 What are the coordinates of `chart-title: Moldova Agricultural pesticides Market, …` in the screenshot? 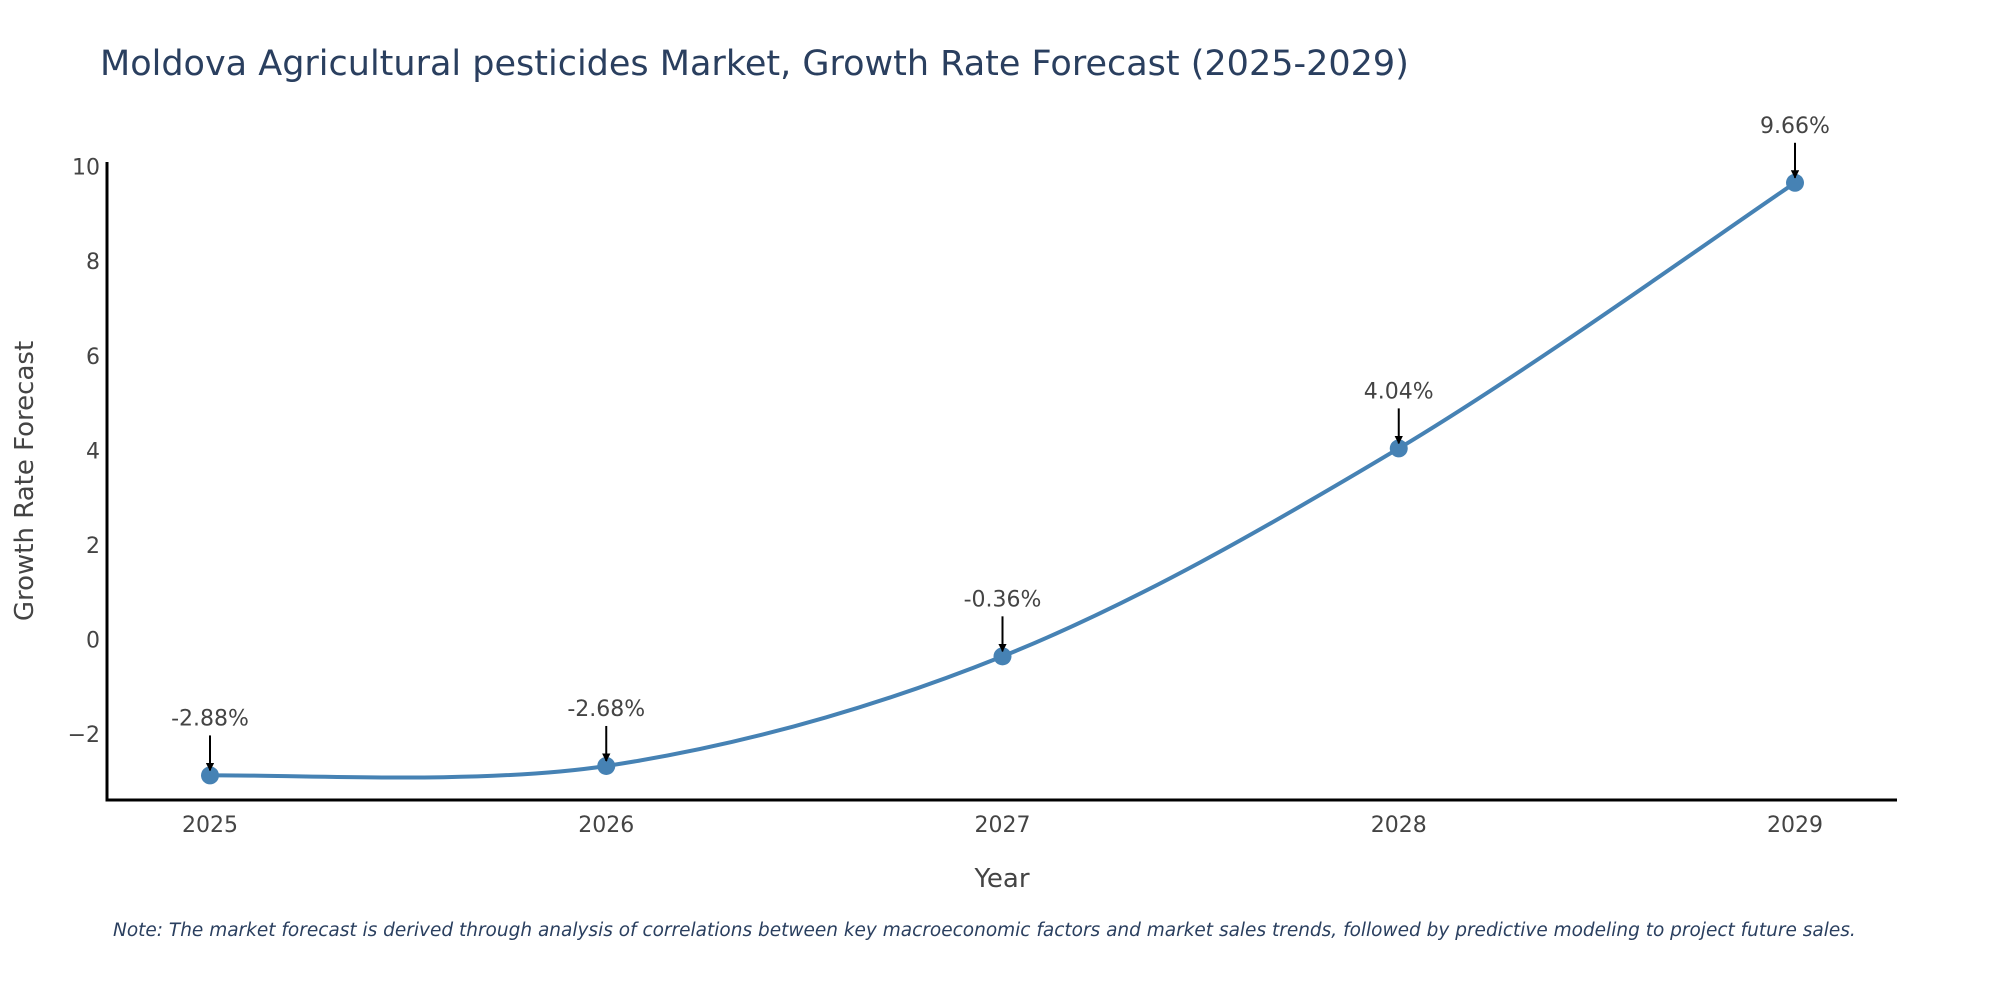 It's located at (754, 64).